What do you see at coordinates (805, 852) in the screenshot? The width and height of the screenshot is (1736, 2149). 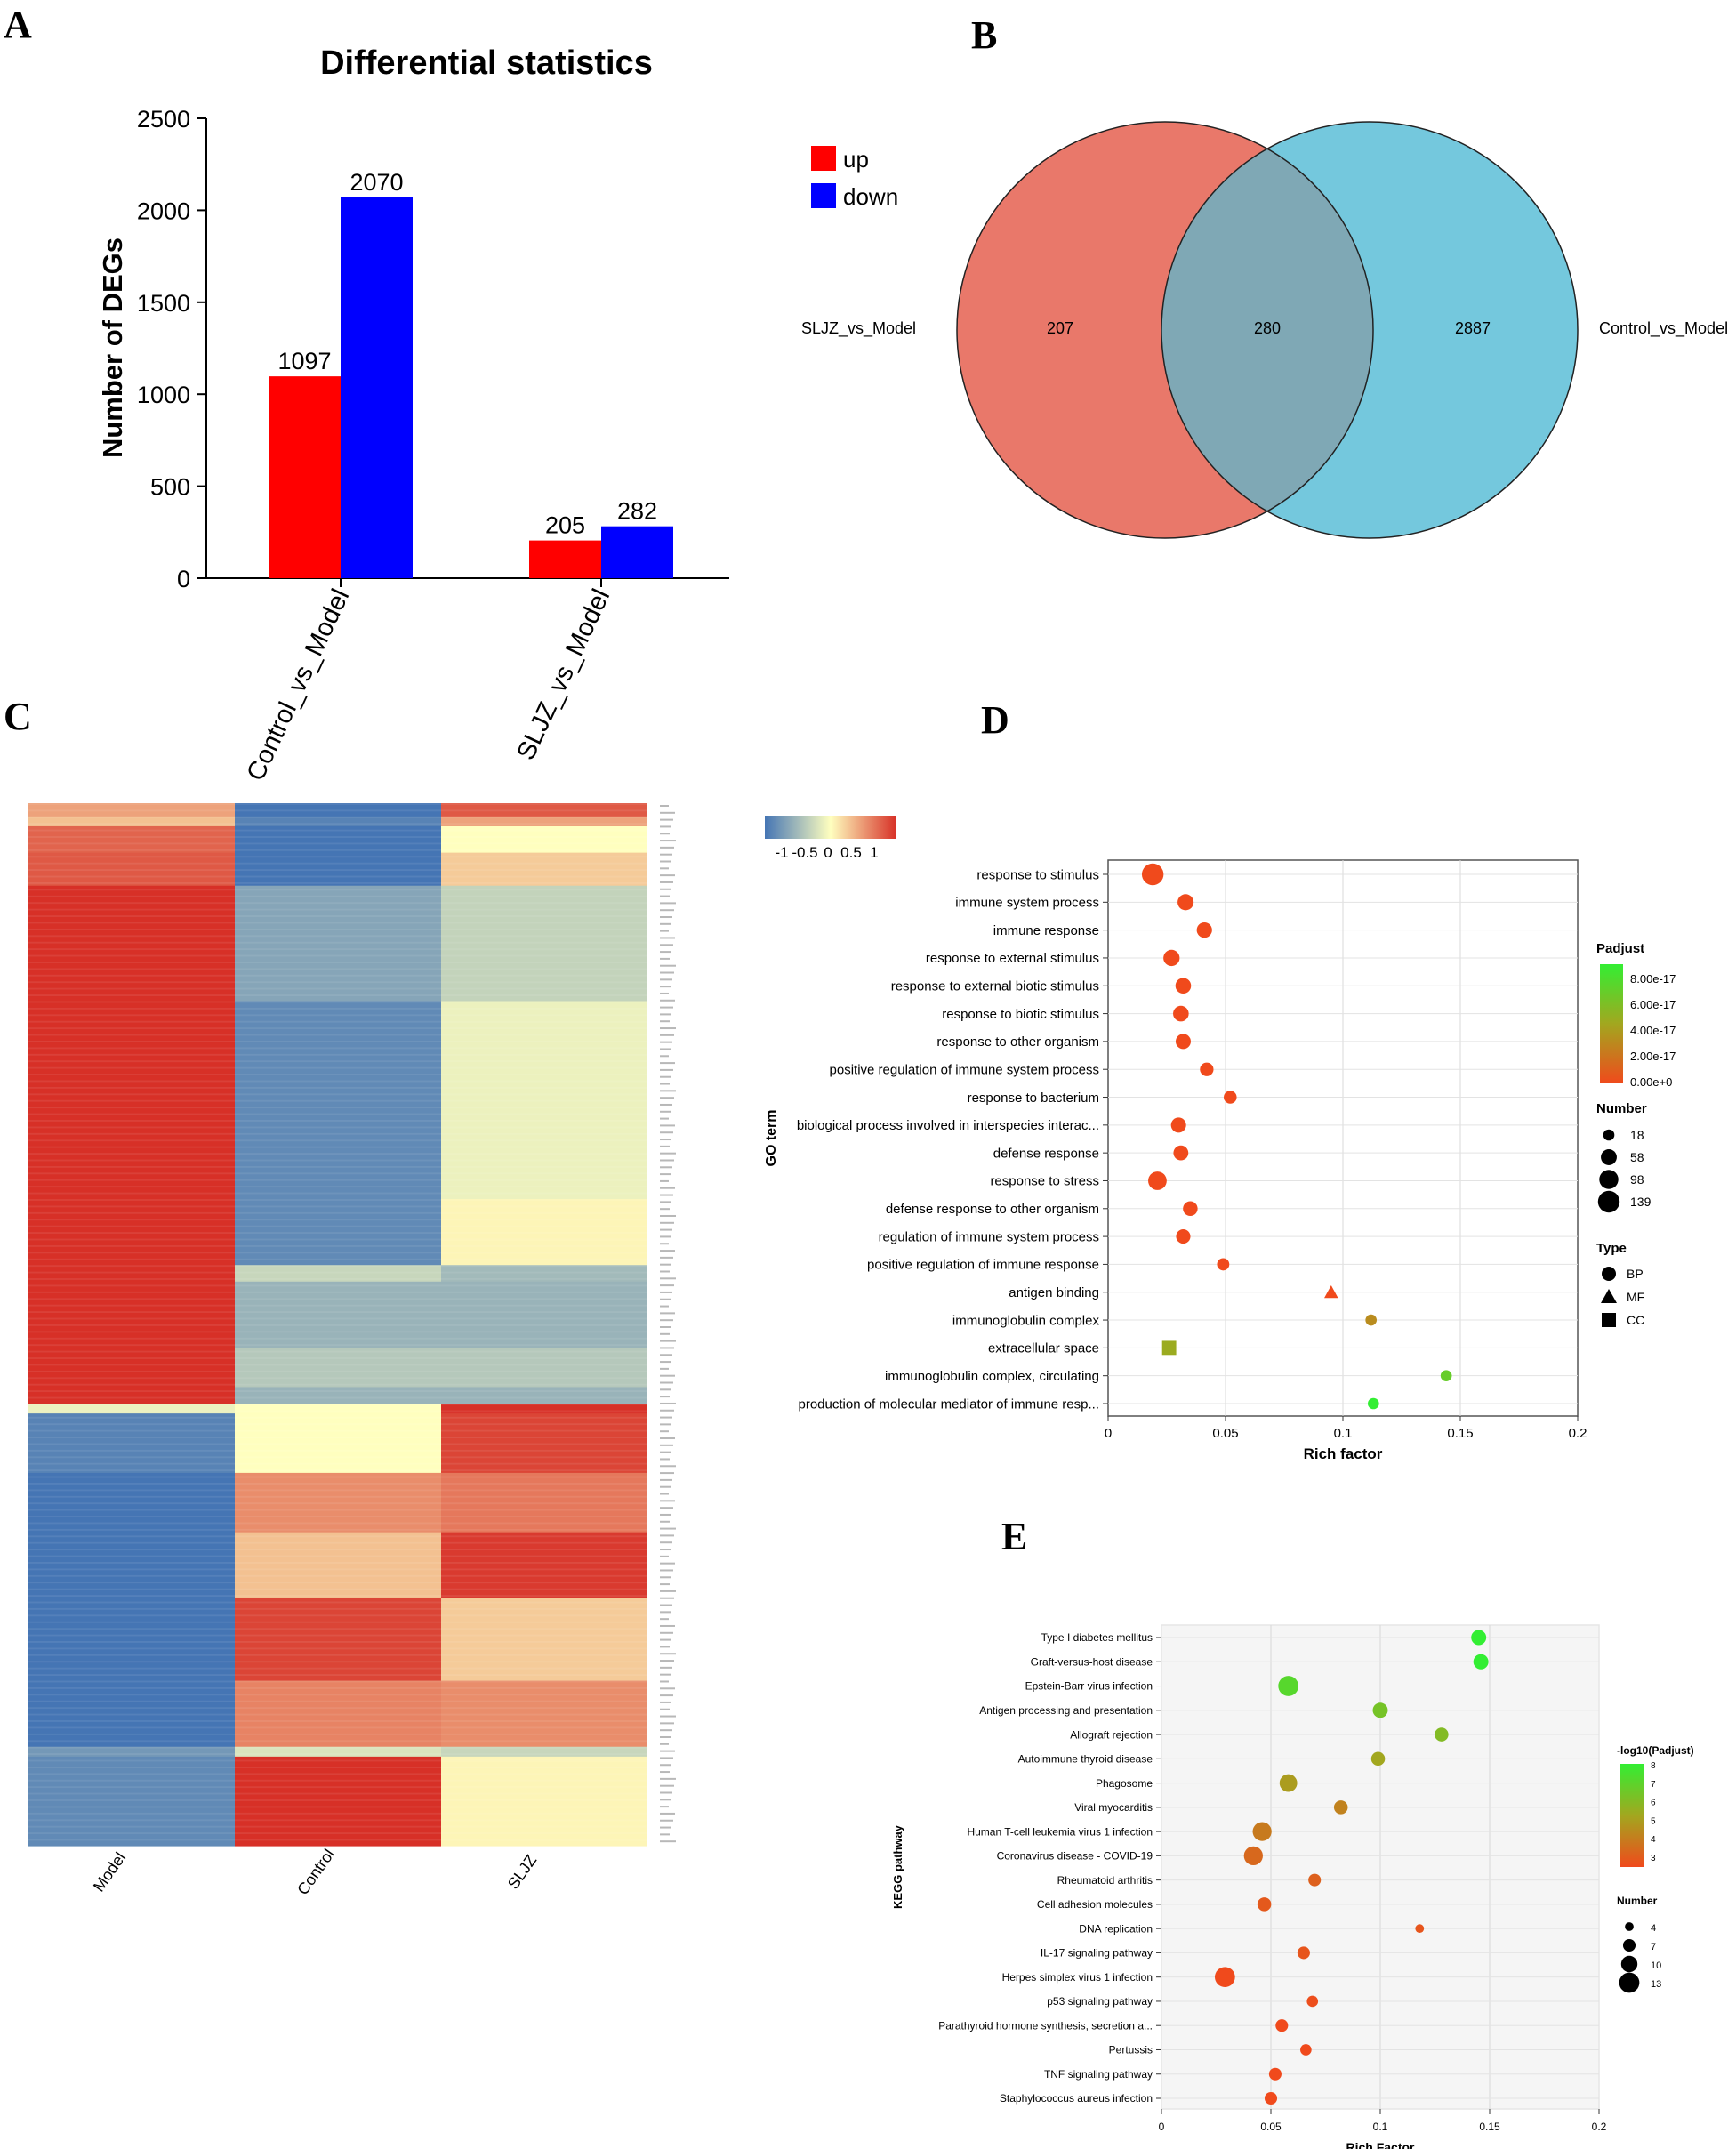 I see `heatmap-scale-tick: -0.5` at bounding box center [805, 852].